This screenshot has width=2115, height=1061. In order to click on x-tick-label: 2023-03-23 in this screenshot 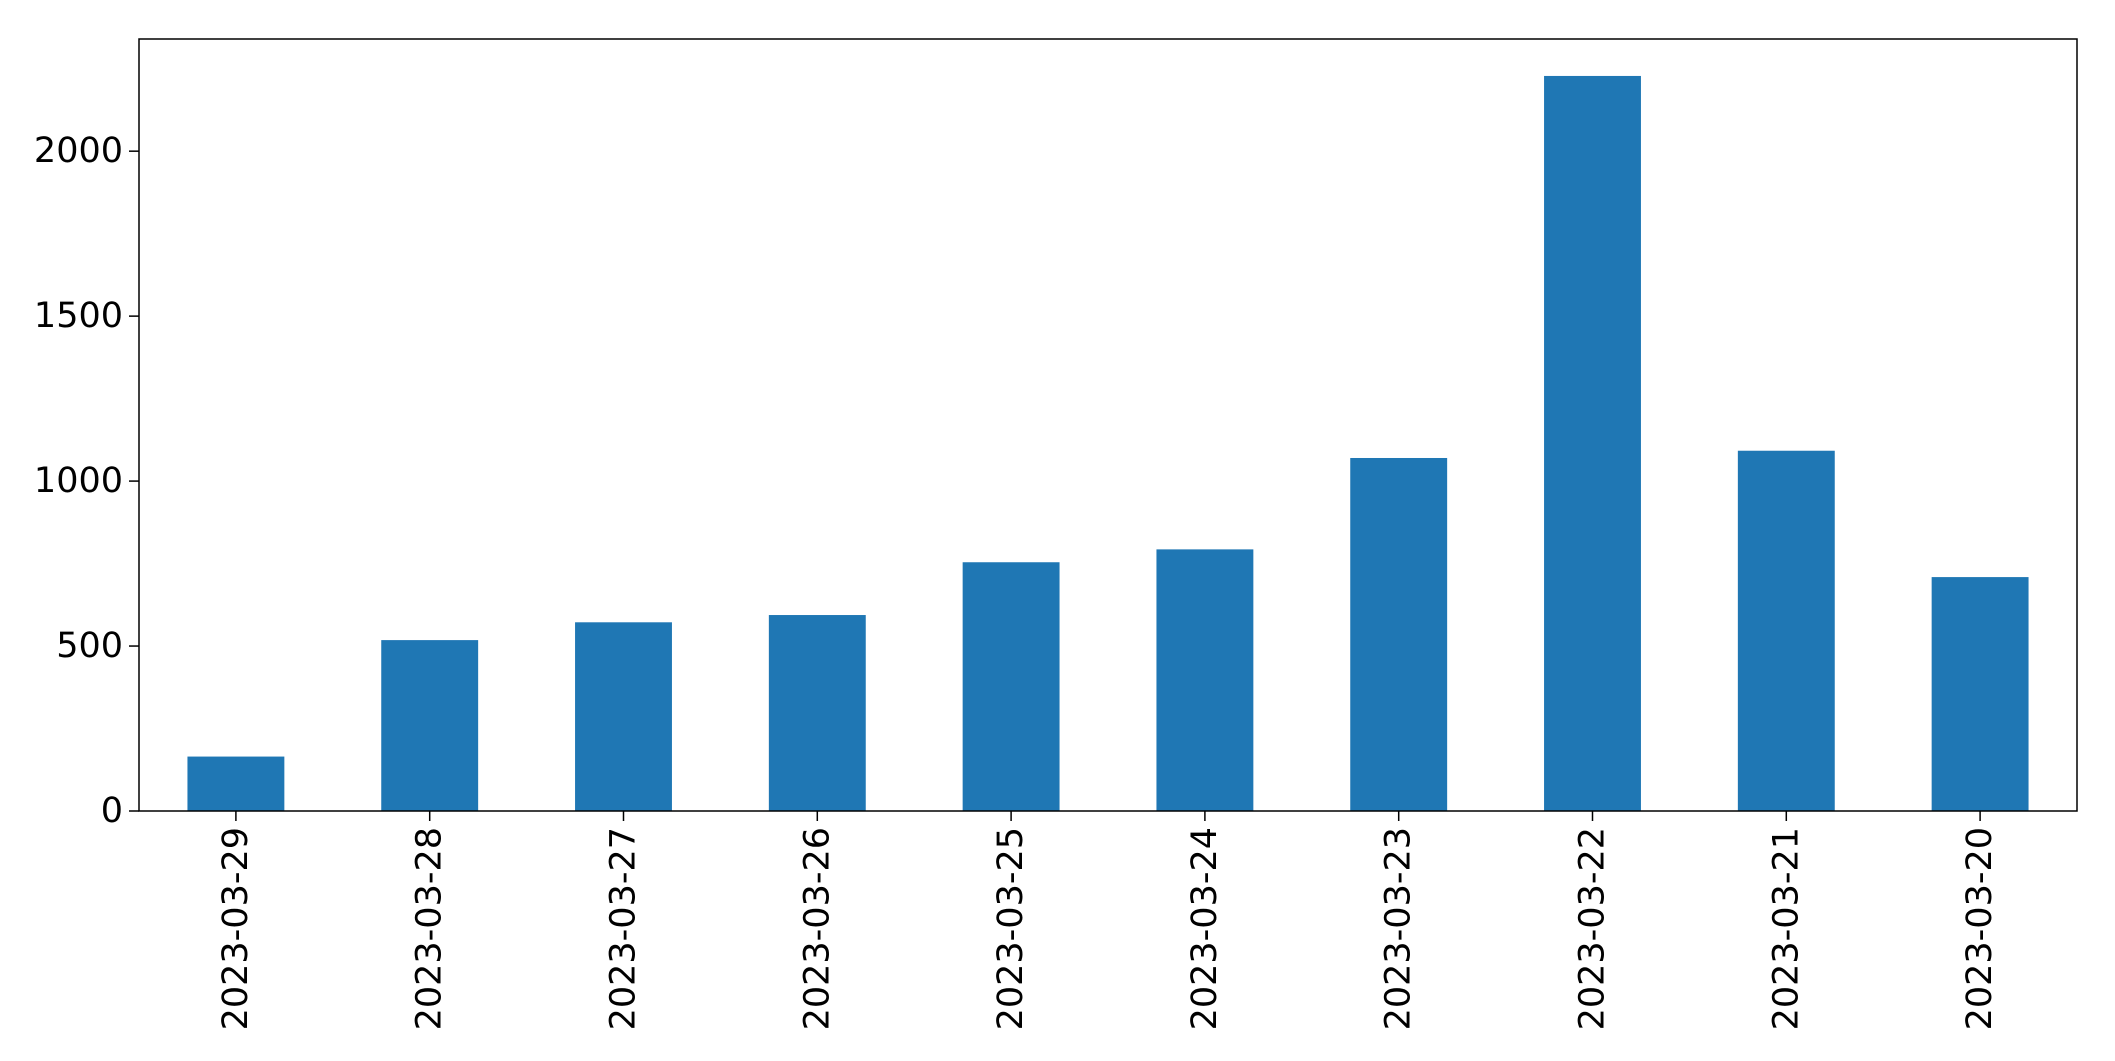, I will do `click(1399, 928)`.